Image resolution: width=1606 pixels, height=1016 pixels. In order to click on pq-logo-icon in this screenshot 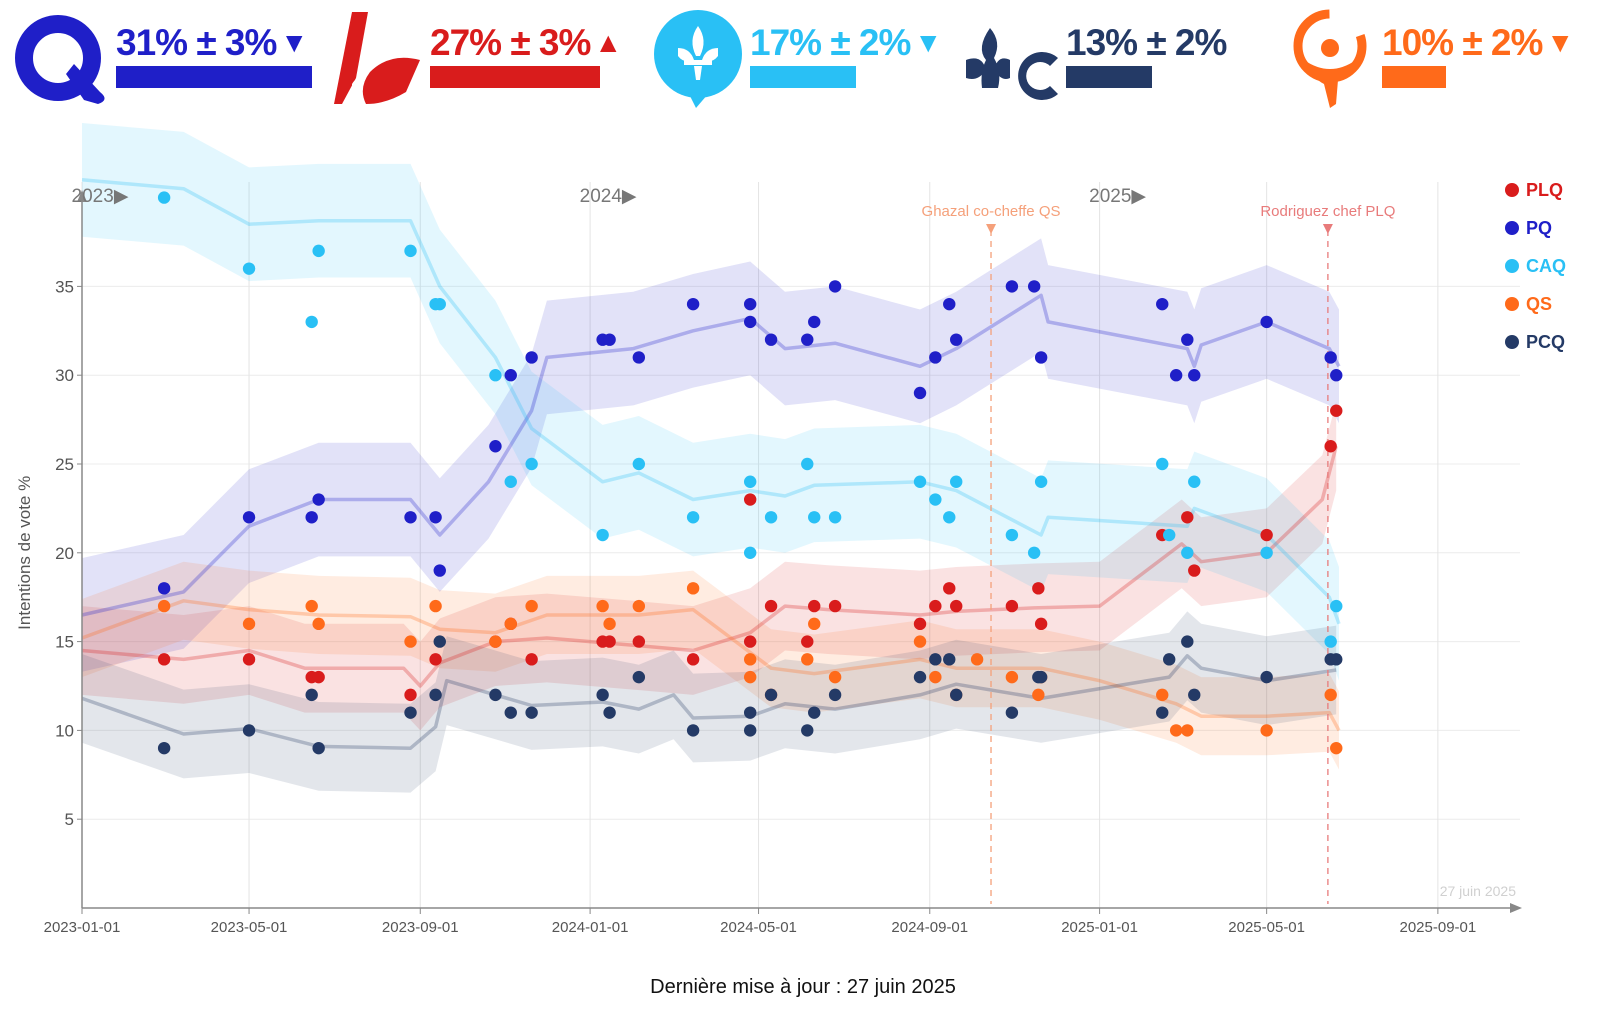, I will do `click(62, 58)`.